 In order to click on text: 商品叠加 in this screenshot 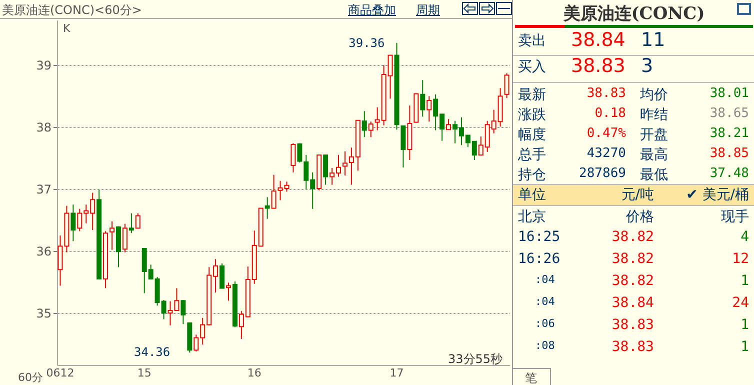, I will do `click(372, 10)`.